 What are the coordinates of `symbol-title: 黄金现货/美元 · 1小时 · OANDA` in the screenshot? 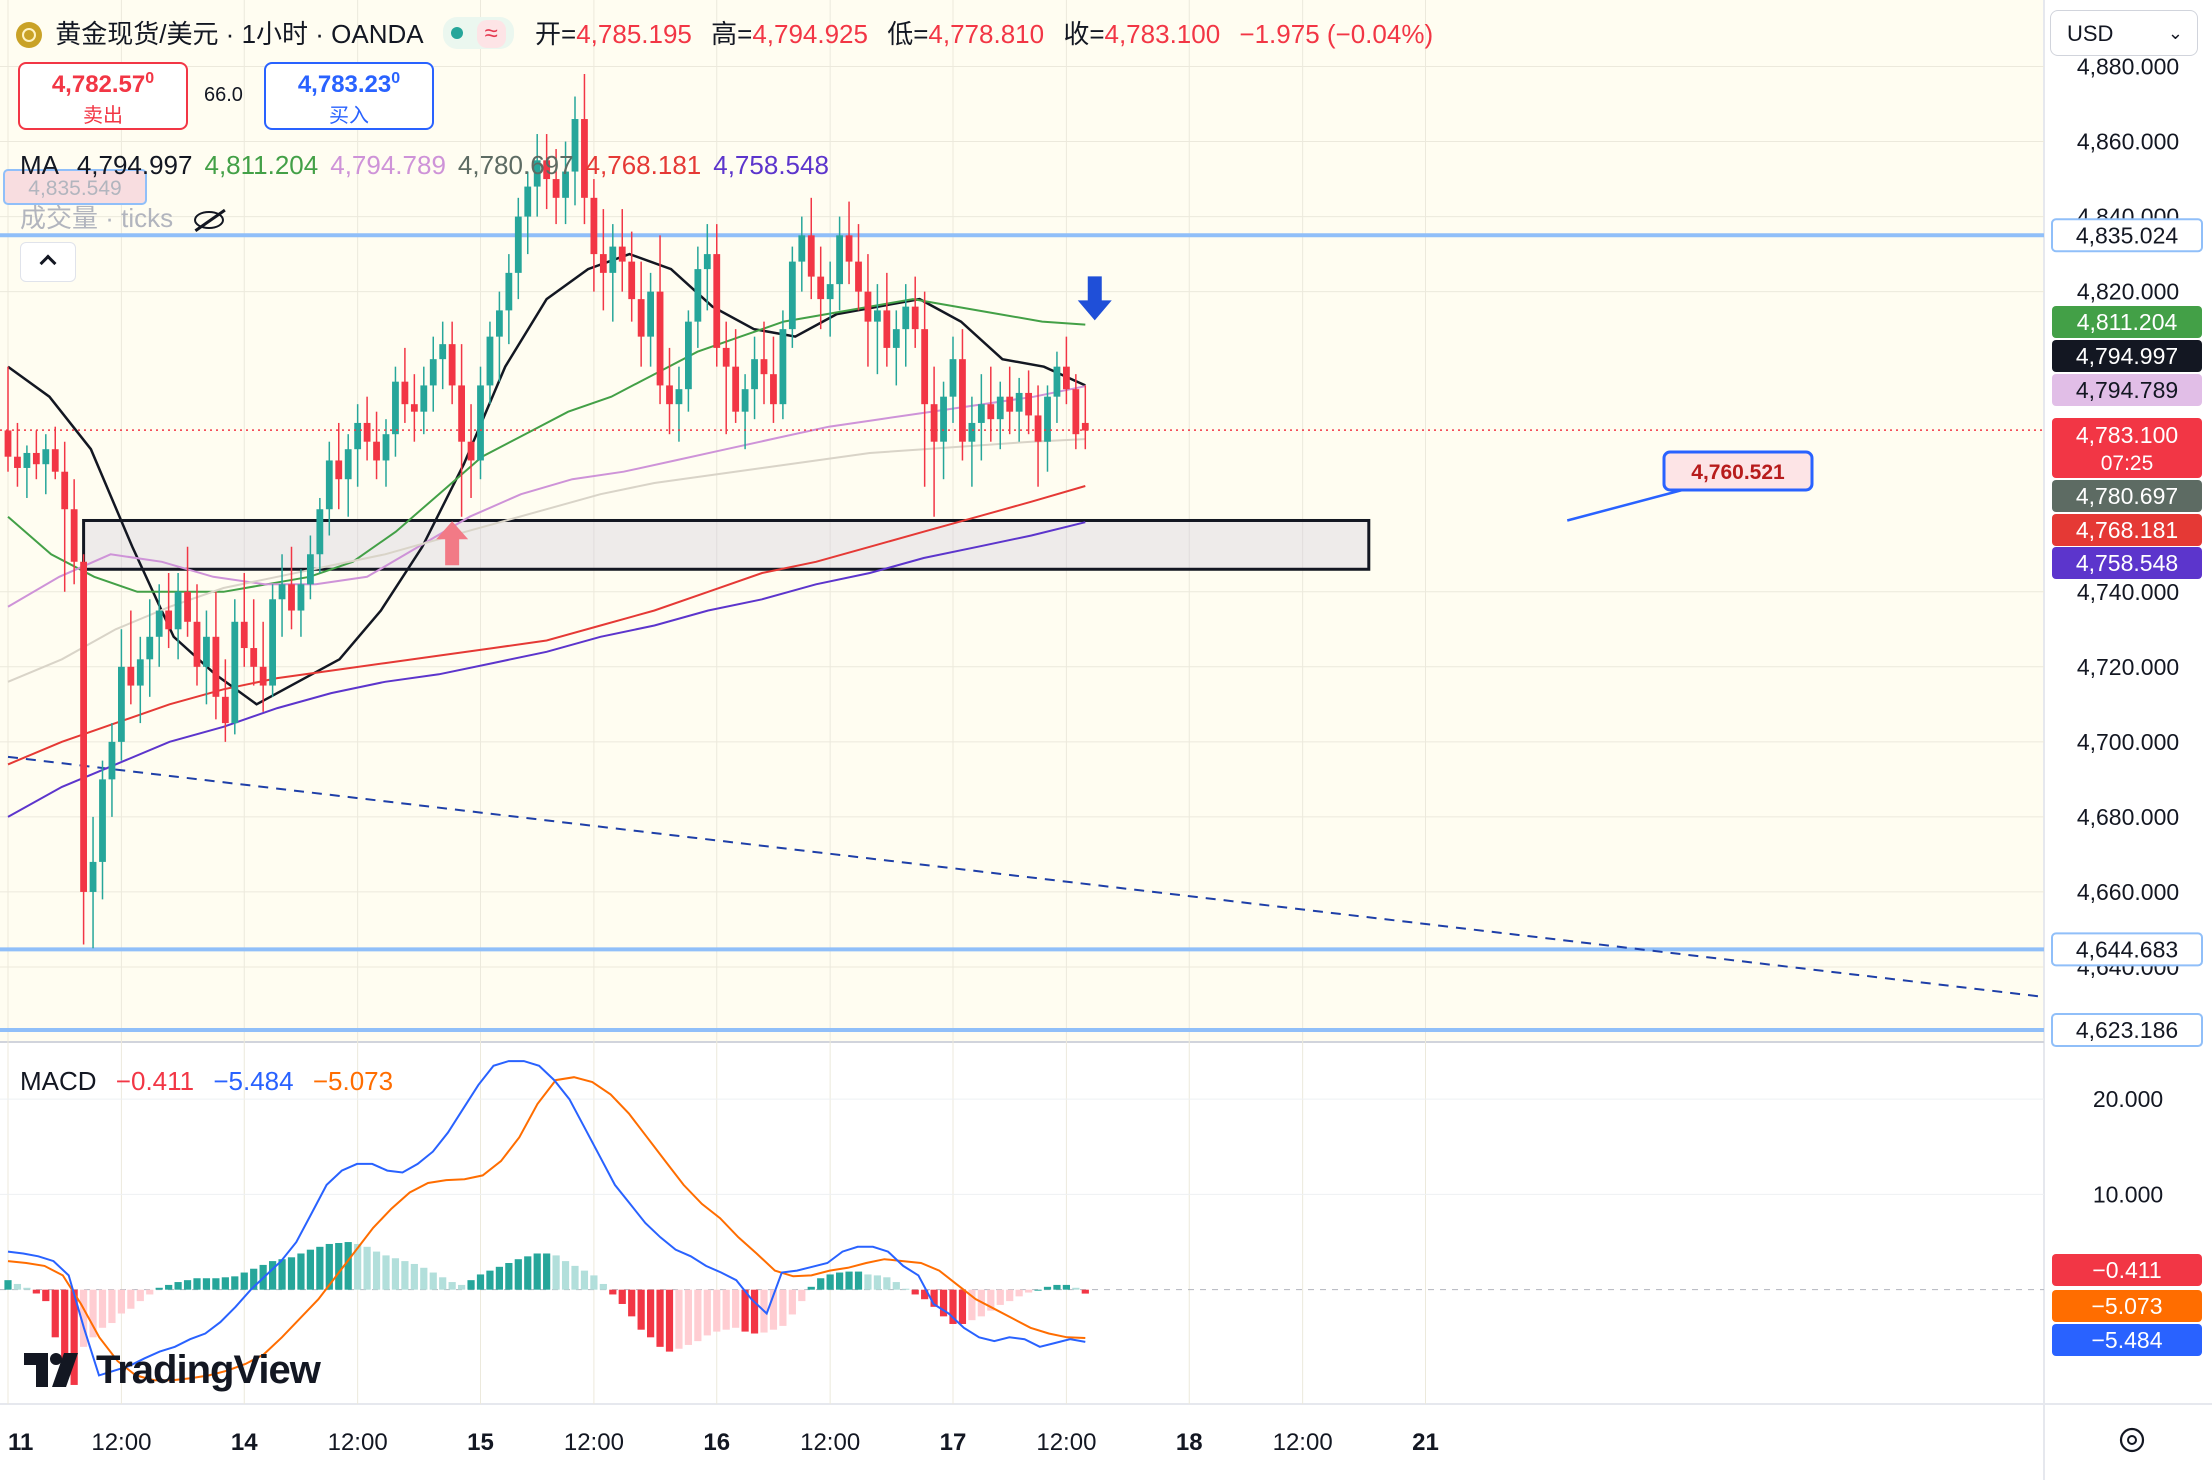 It's located at (239, 34).